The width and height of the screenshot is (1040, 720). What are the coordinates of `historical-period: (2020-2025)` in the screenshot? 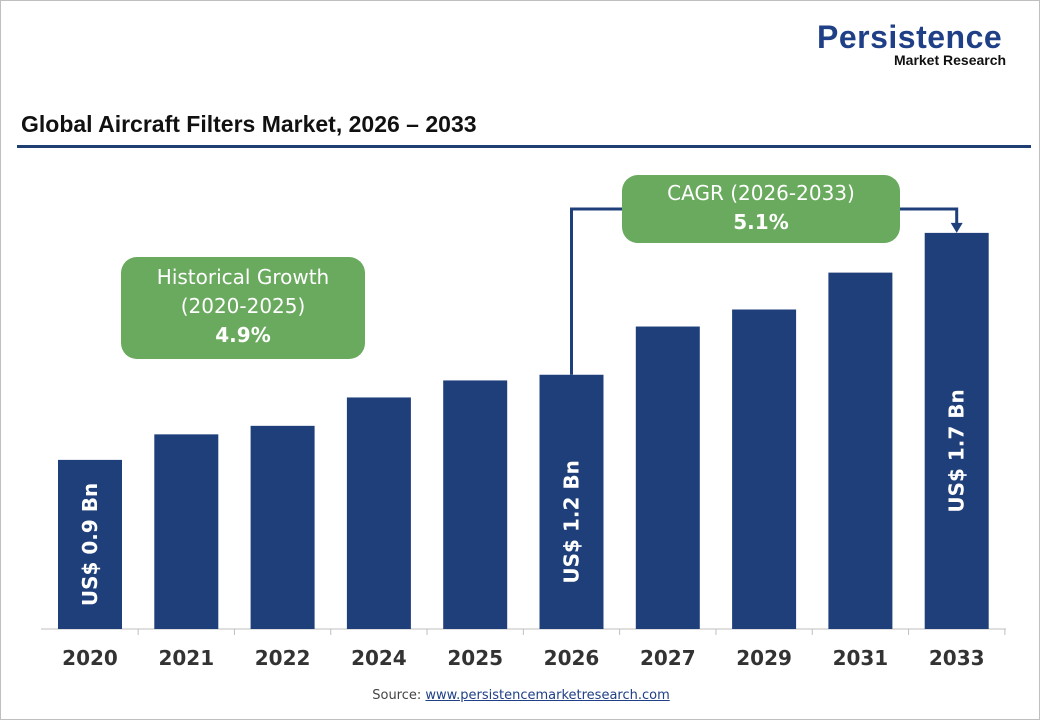 It's located at (243, 306).